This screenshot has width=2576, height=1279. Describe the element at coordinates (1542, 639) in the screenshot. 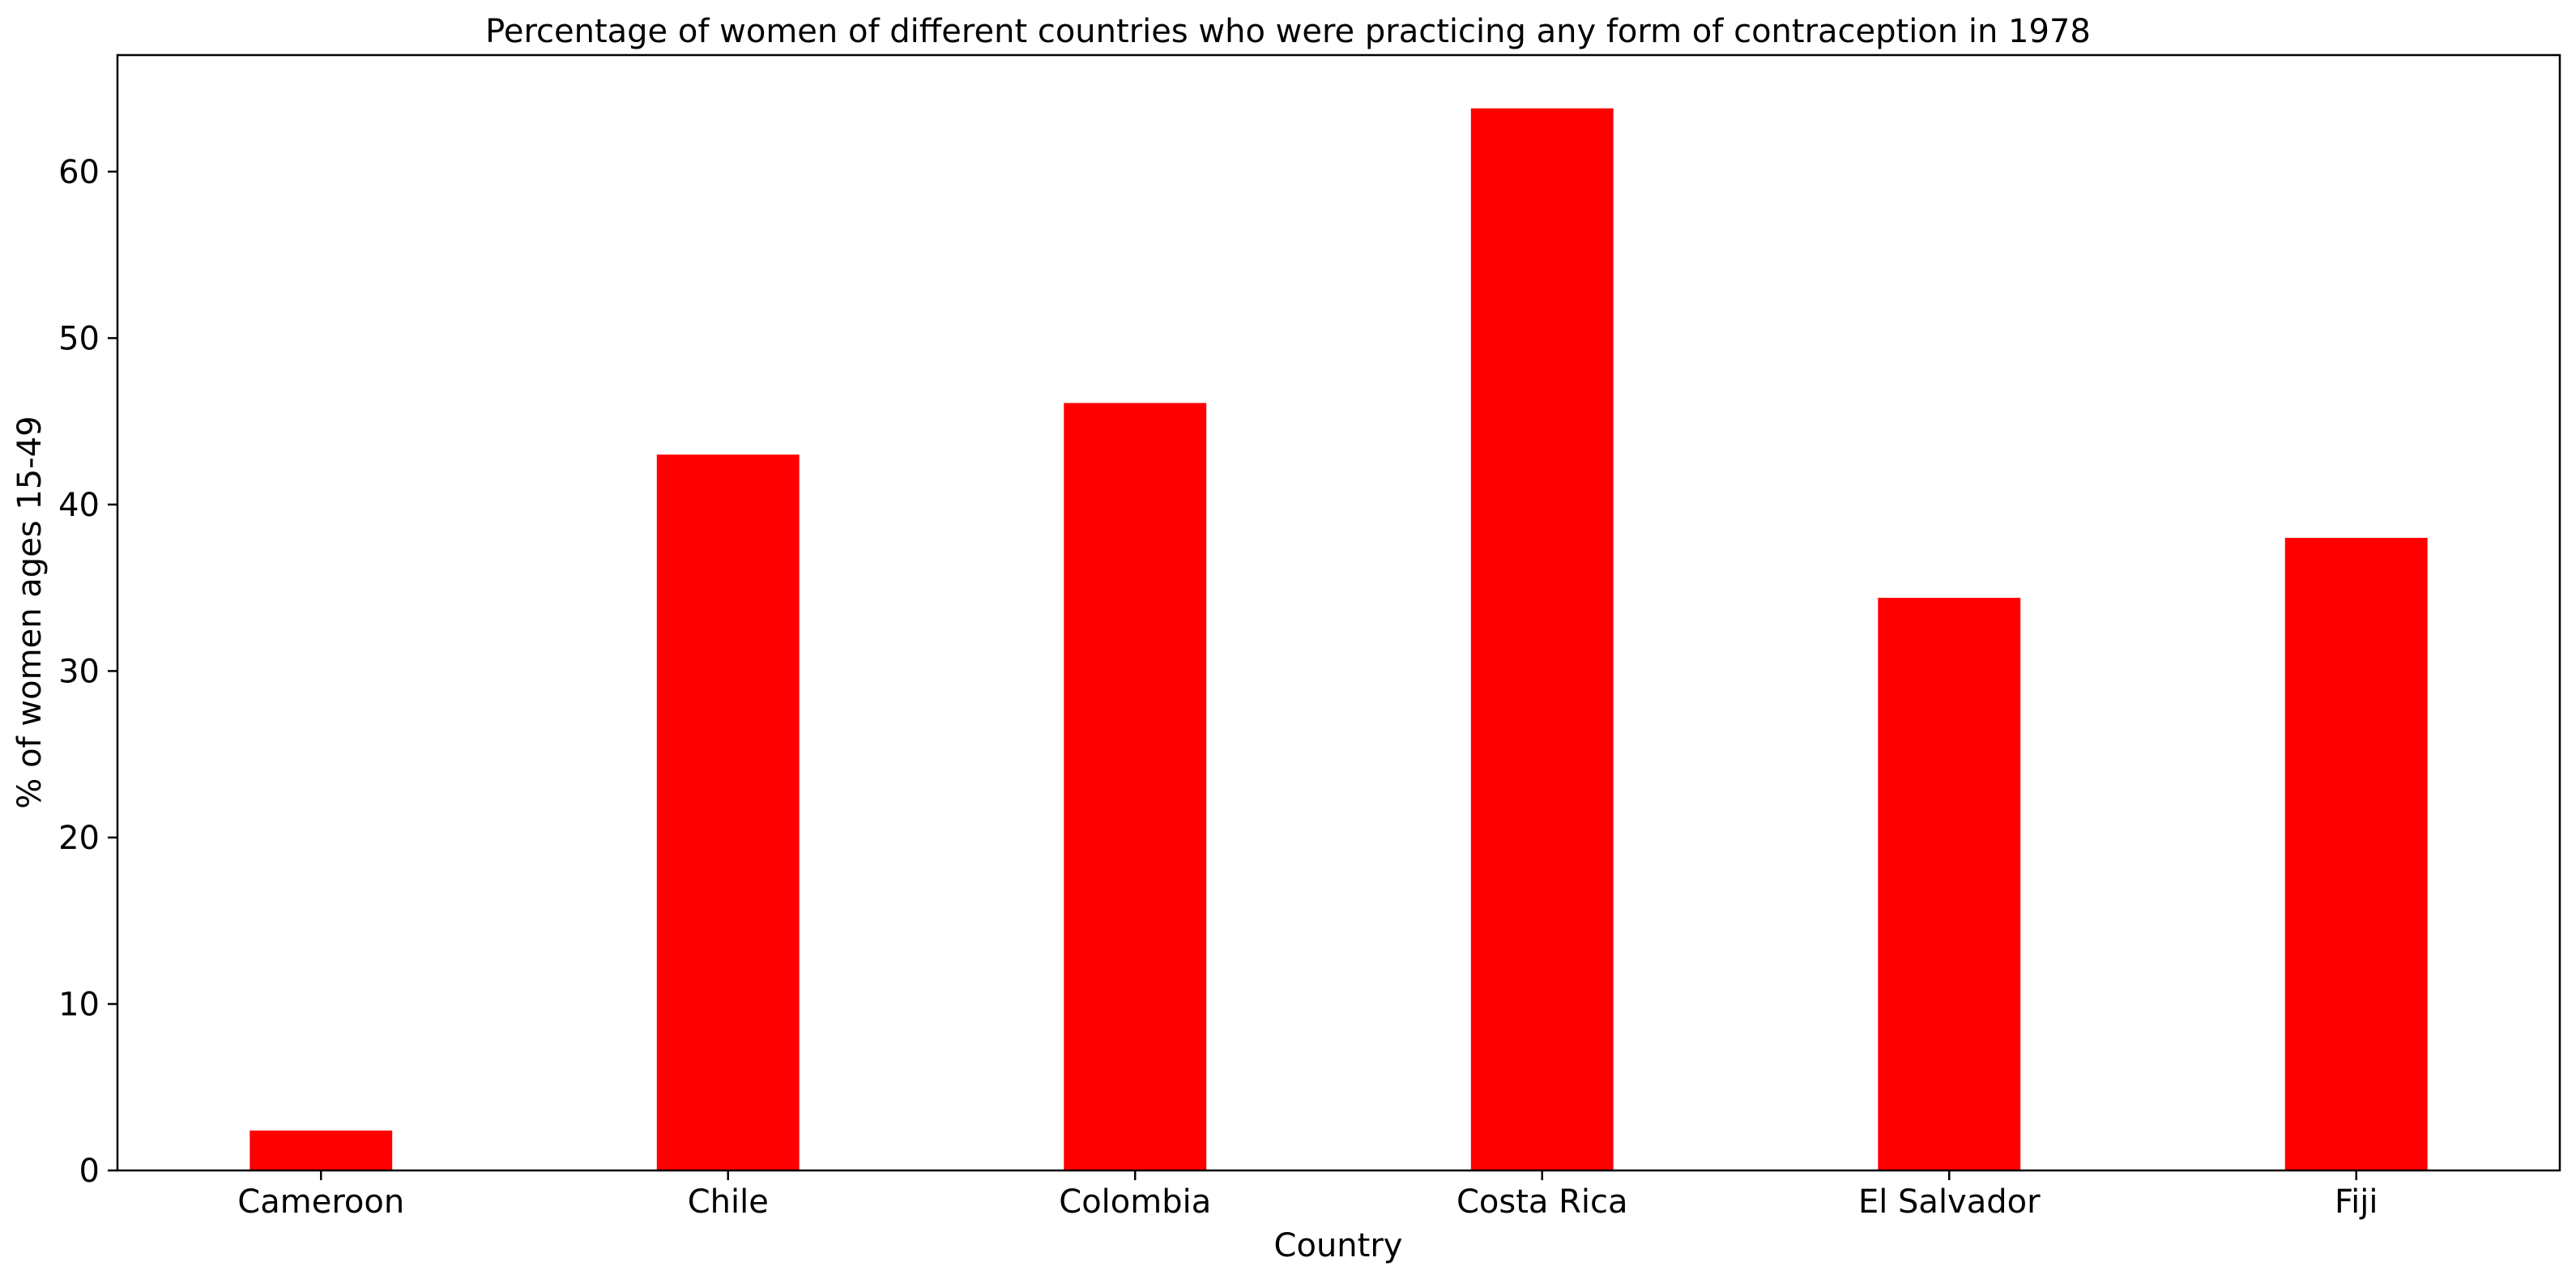

I see `bar-costa-rica` at that location.